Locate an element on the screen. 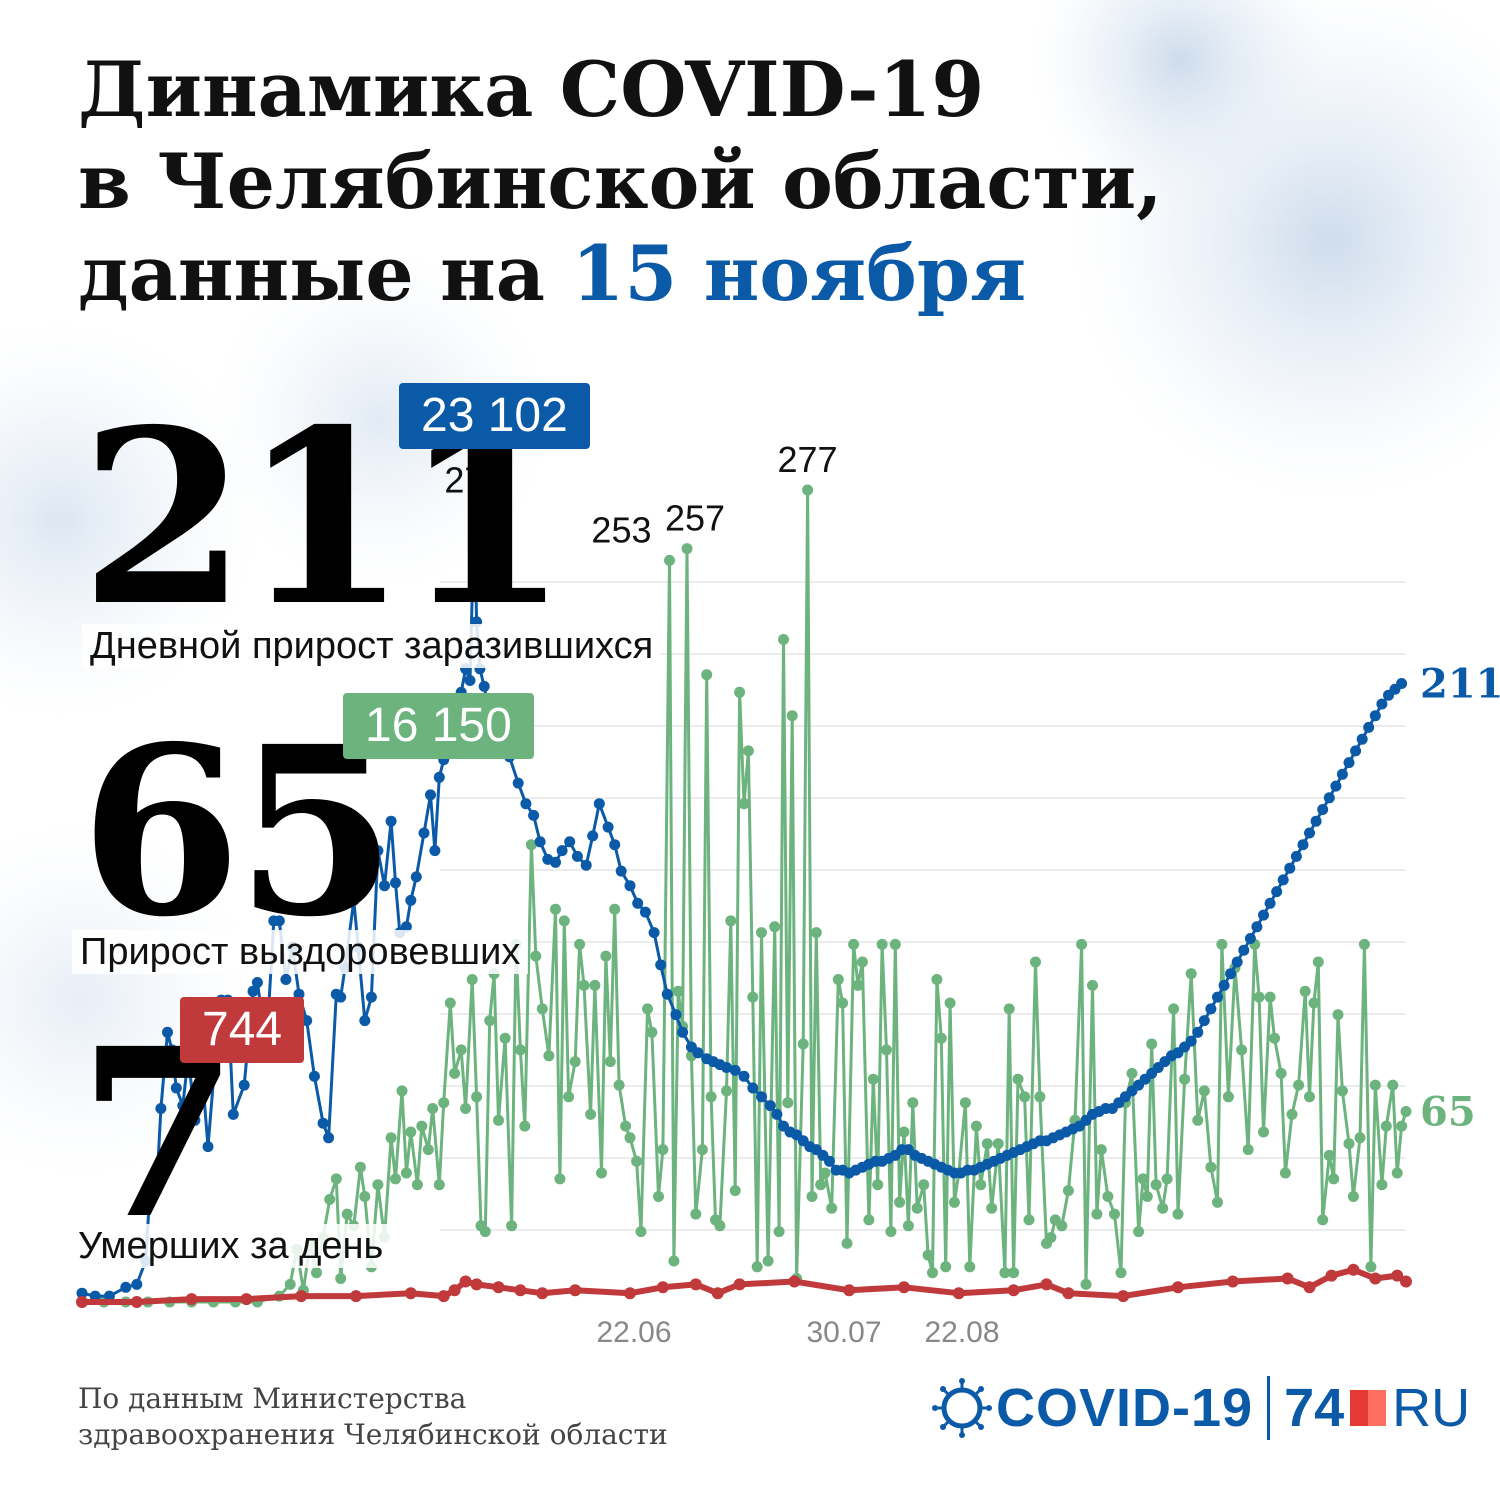 The image size is (1500, 1500). title-line3-prefix: данные на is located at coordinates (325, 273).